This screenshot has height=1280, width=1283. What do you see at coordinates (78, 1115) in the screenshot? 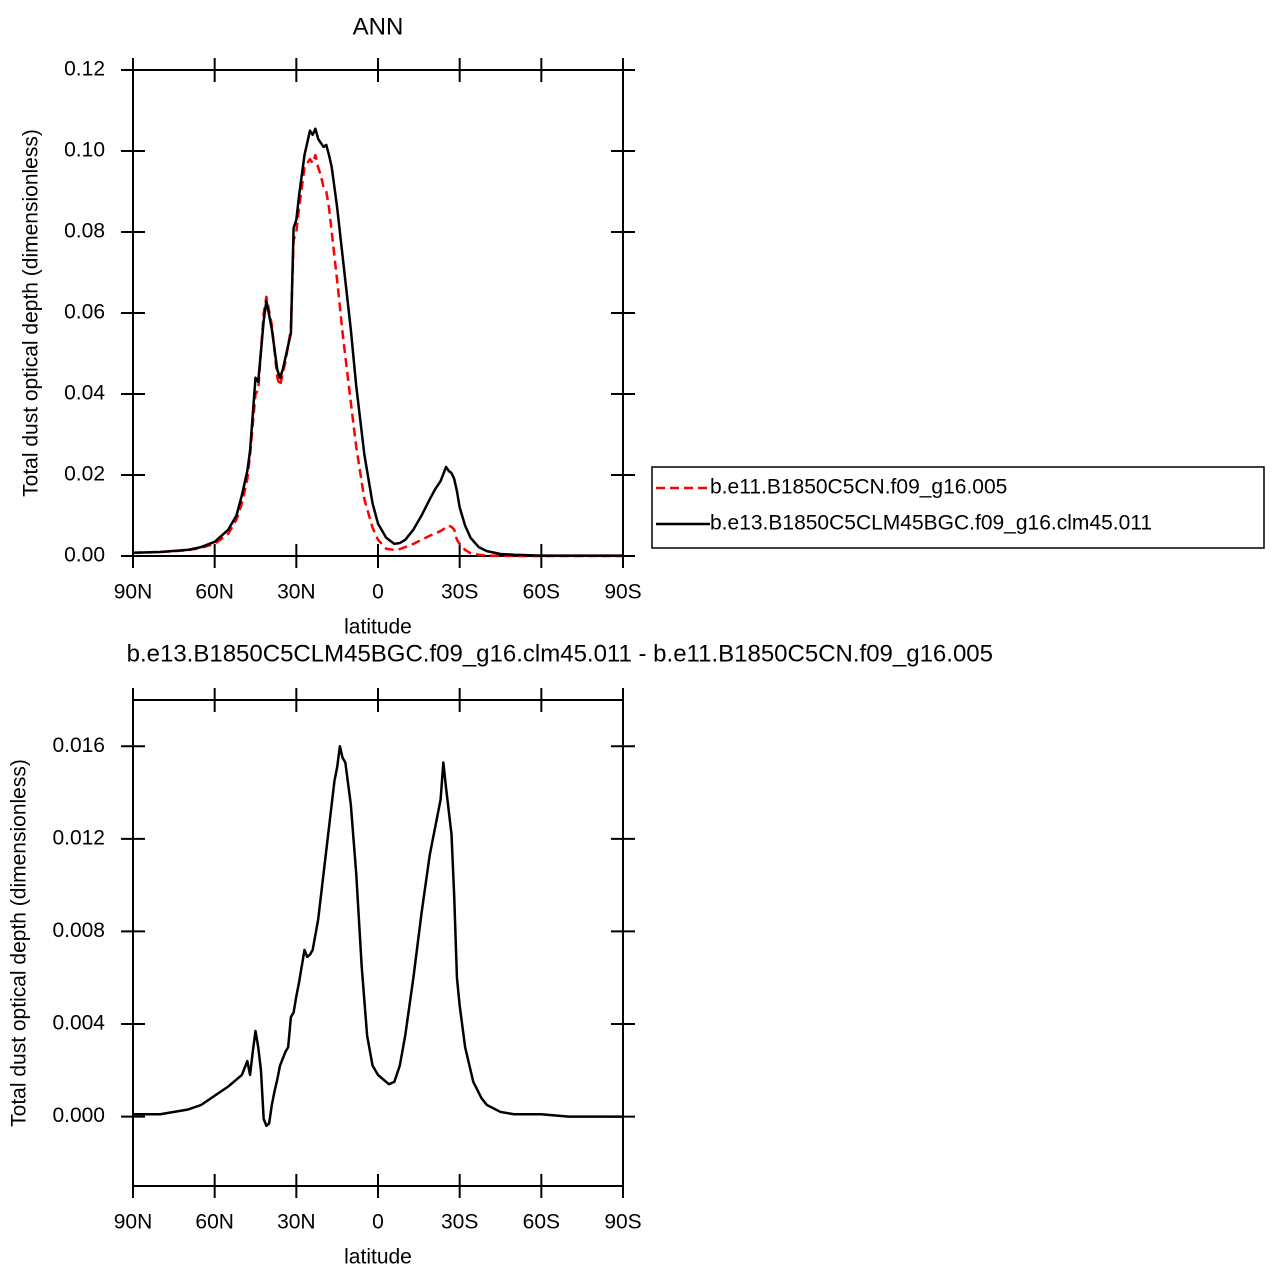
I see `y-tick-label: 0.000` at bounding box center [78, 1115].